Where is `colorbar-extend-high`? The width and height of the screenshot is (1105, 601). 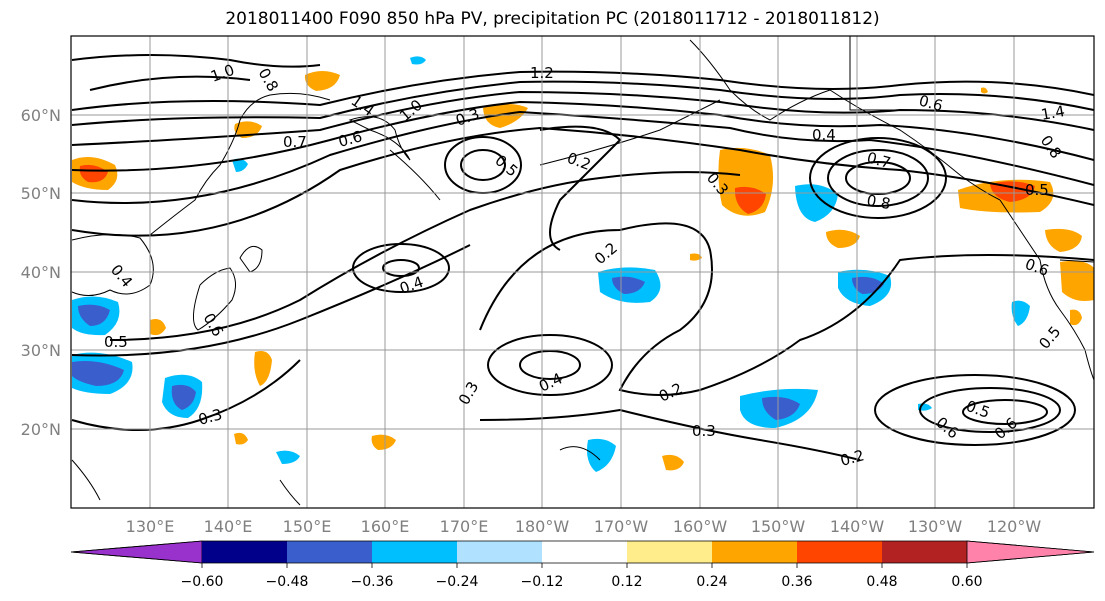
colorbar-extend-high is located at coordinates (1030, 552).